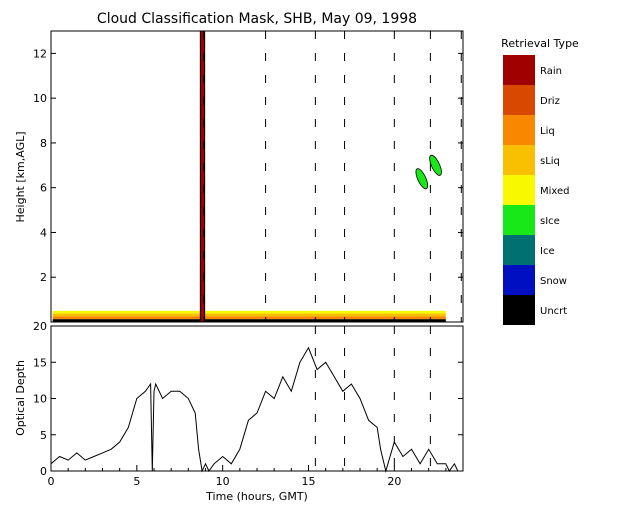 This screenshot has width=640, height=512. I want to click on legend-label: Ice, so click(547, 251).